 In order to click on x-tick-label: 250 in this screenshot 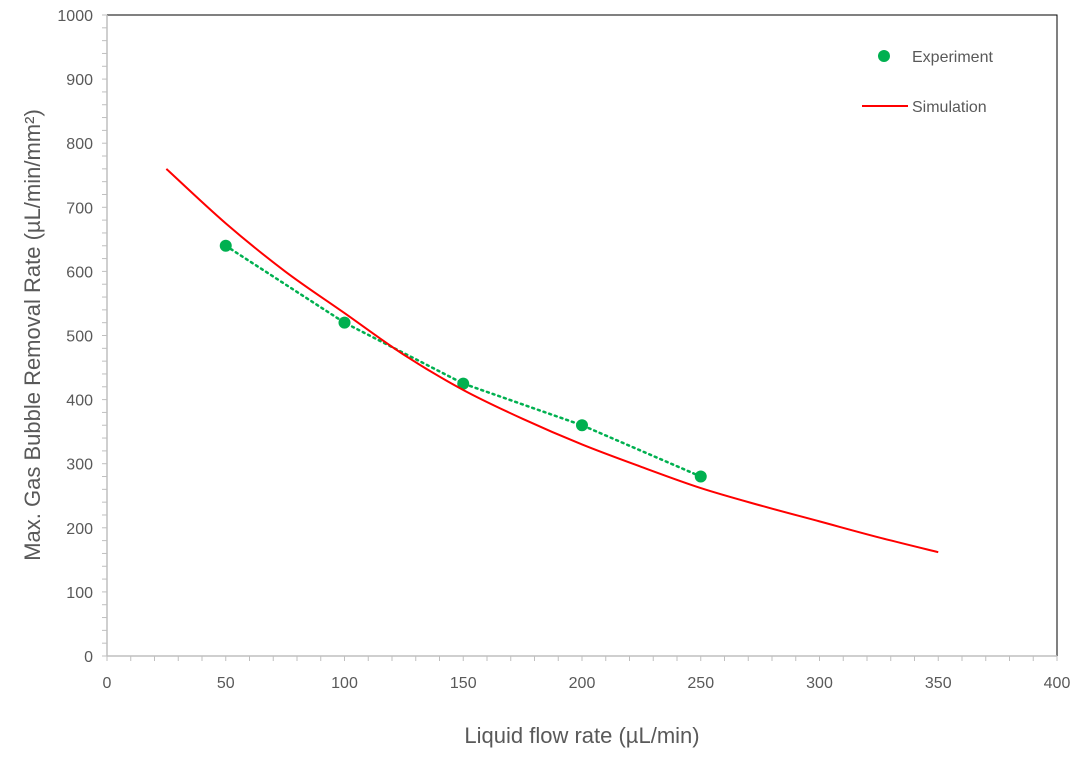, I will do `click(700, 683)`.